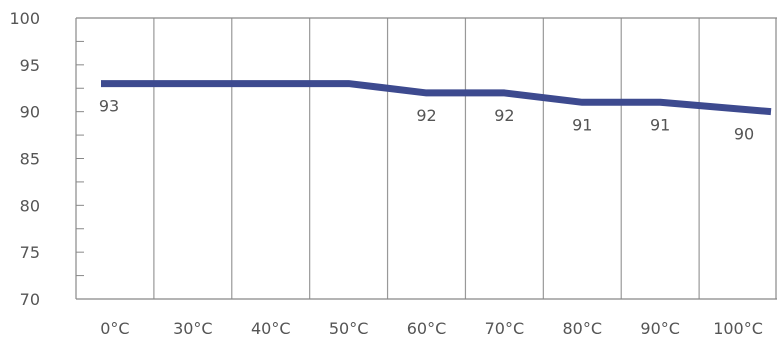 This screenshot has width=777, height=347. Describe the element at coordinates (660, 328) in the screenshot. I see `x-tick-label: 90°C` at that location.